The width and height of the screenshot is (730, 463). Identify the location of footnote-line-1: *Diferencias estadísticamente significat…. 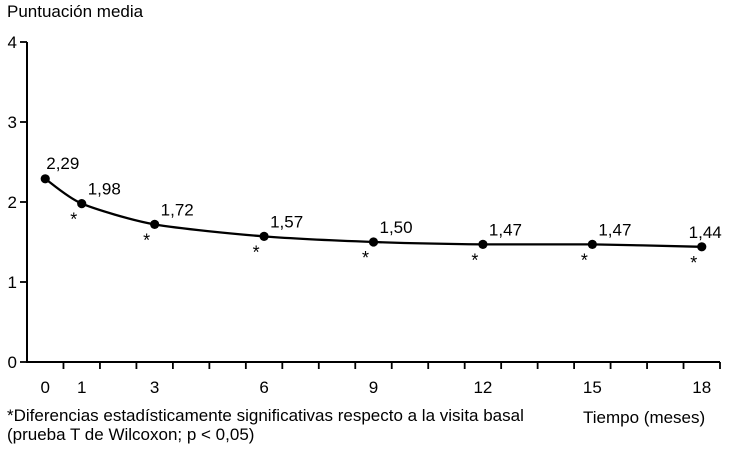
(265, 415).